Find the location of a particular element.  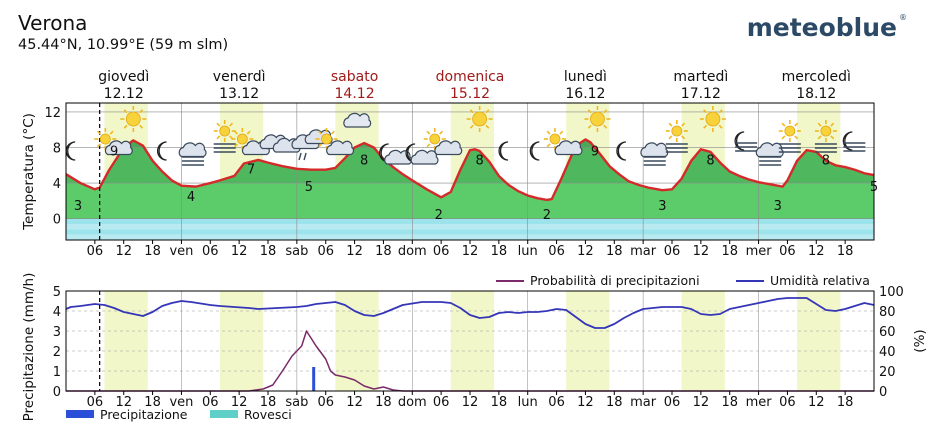

temp-x-tick-label: mer is located at coordinates (759, 251).